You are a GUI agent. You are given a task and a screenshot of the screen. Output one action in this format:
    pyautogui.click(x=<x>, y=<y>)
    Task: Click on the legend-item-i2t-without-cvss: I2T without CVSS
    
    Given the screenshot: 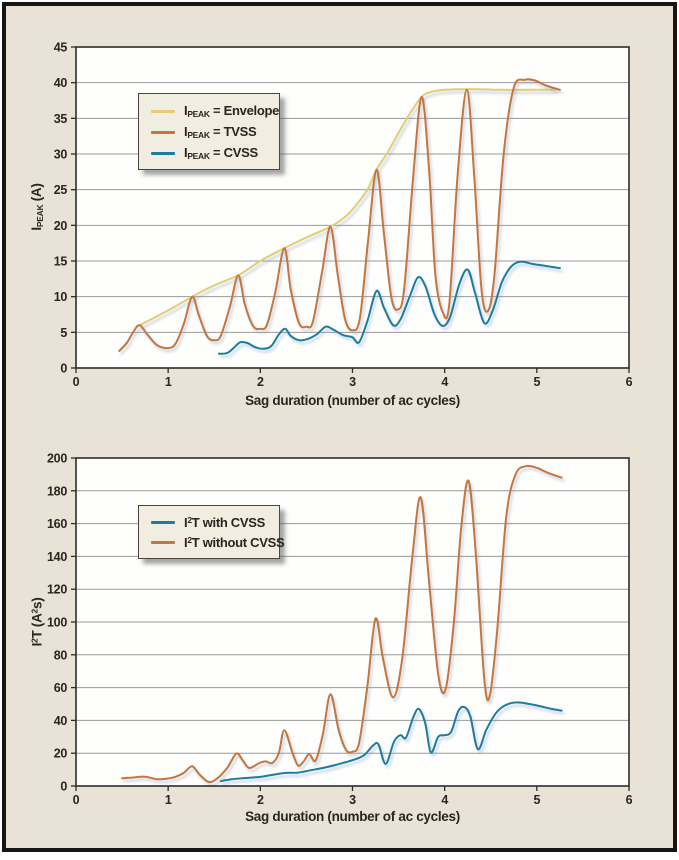 What is the action you would take?
    pyautogui.click(x=218, y=542)
    